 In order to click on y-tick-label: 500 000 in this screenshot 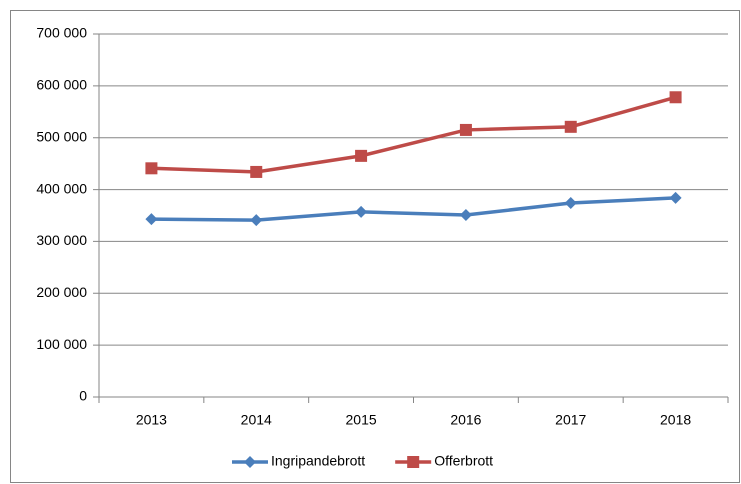, I will do `click(61, 136)`.